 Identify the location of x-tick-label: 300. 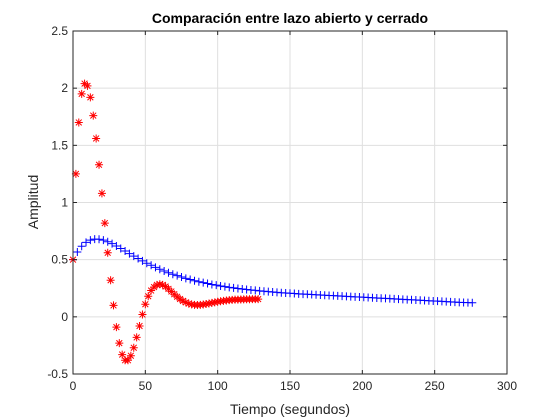
(507, 386).